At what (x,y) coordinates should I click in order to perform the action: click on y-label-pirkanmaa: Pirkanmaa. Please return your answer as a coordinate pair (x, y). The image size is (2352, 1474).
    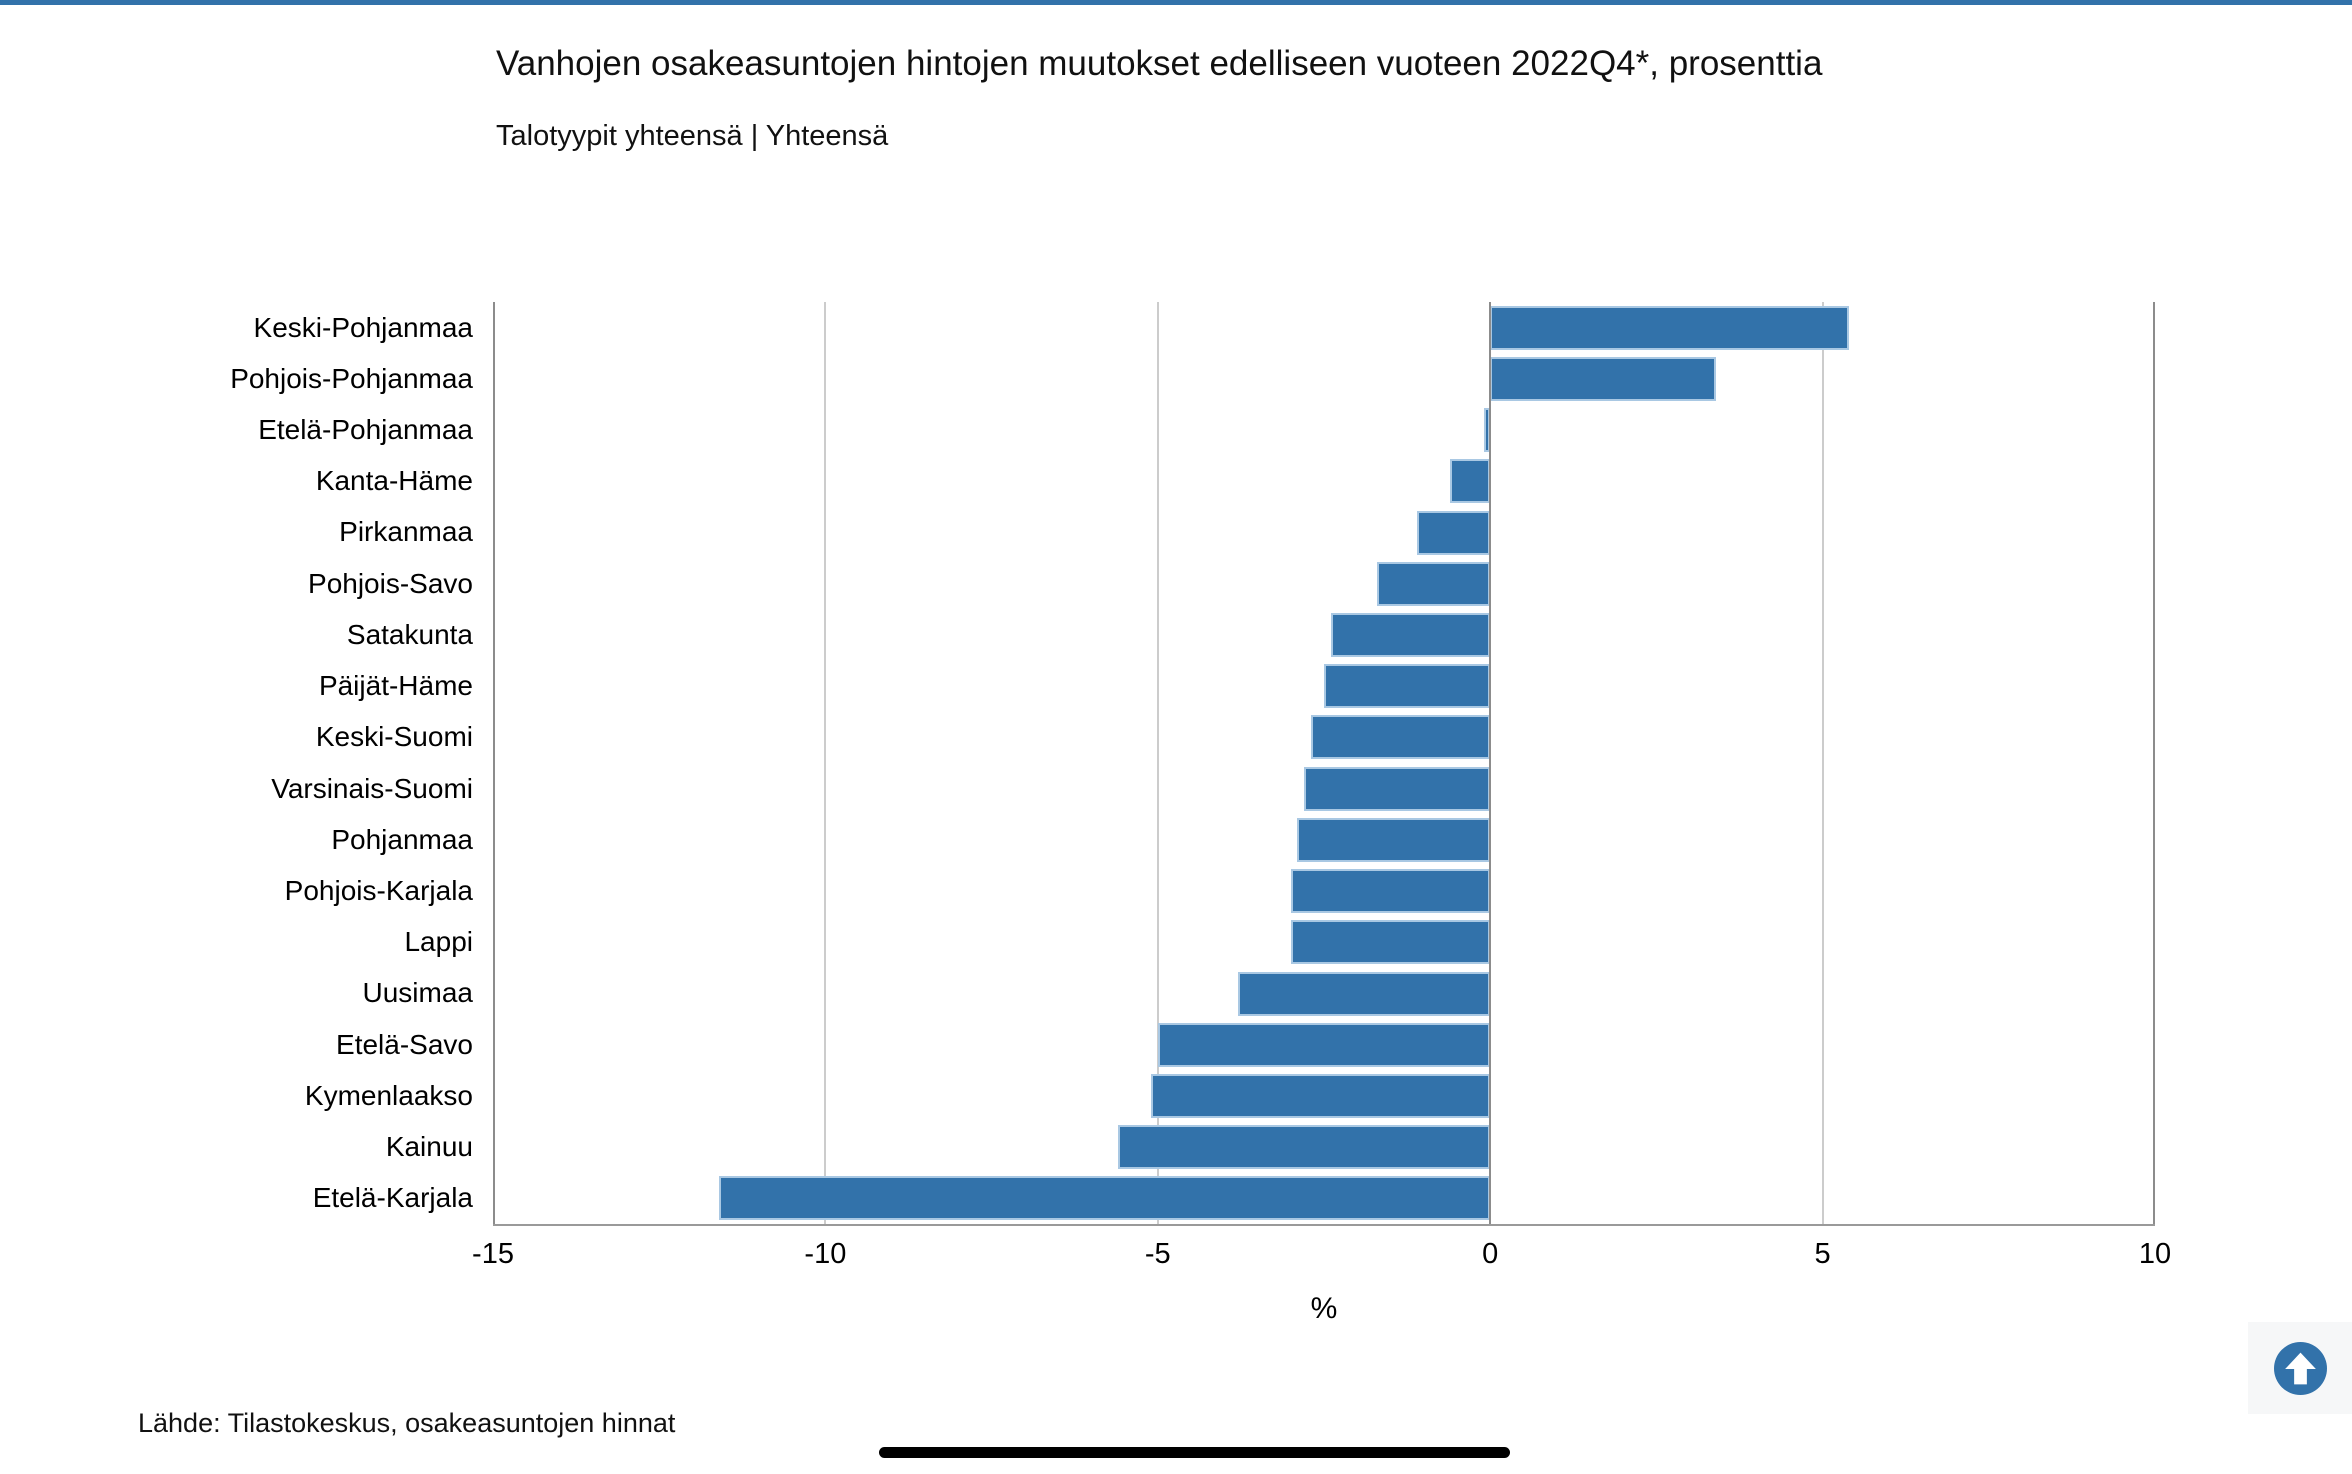
    Looking at the image, I should click on (406, 532).